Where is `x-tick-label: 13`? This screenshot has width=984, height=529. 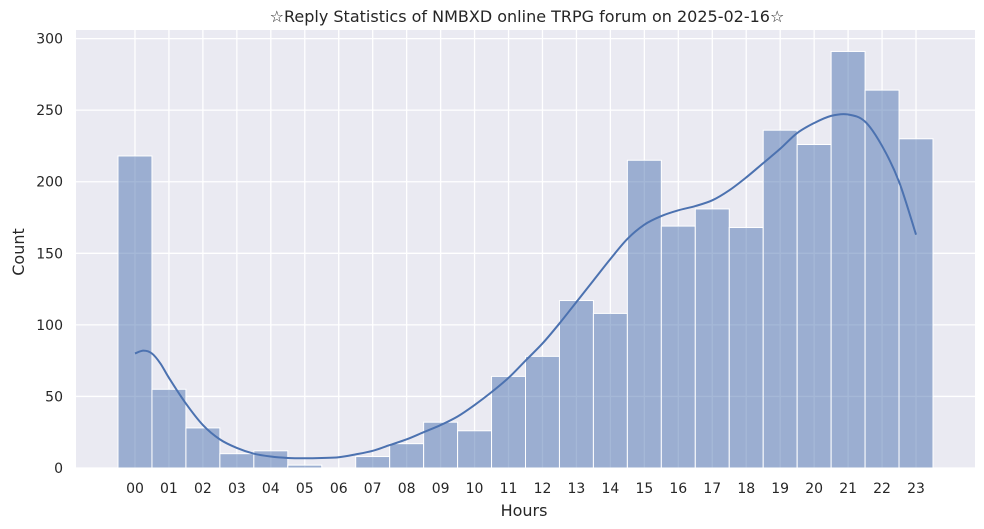
x-tick-label: 13 is located at coordinates (577, 489).